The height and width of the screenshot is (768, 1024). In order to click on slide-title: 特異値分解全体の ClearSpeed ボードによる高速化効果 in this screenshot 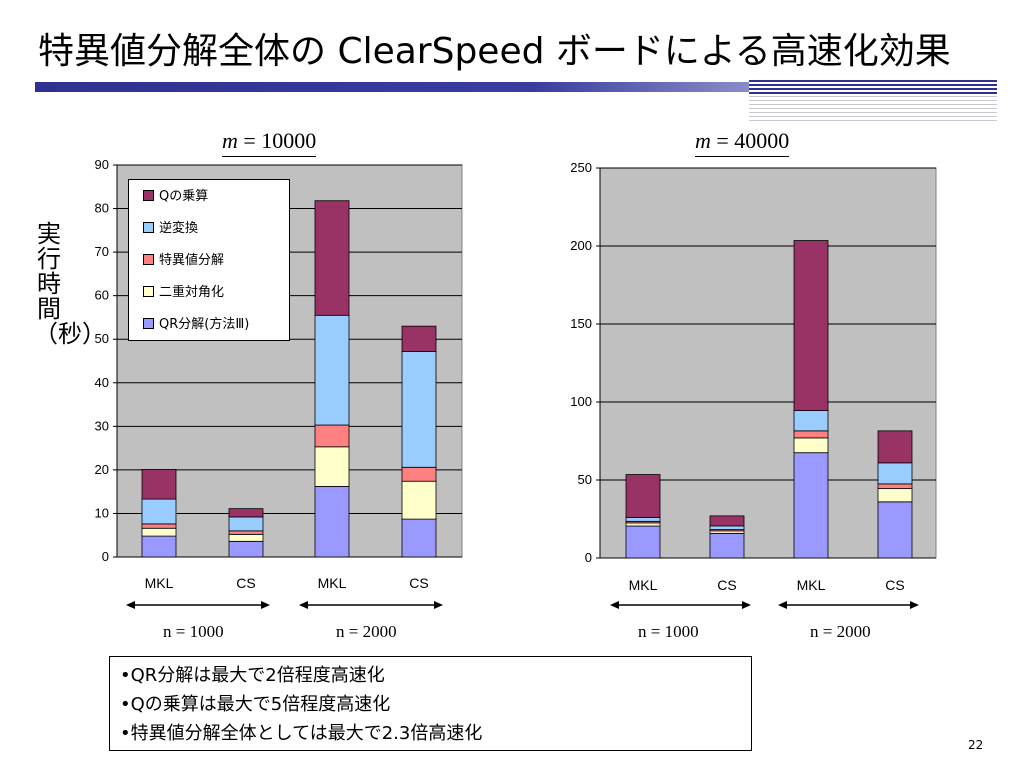, I will do `click(494, 51)`.